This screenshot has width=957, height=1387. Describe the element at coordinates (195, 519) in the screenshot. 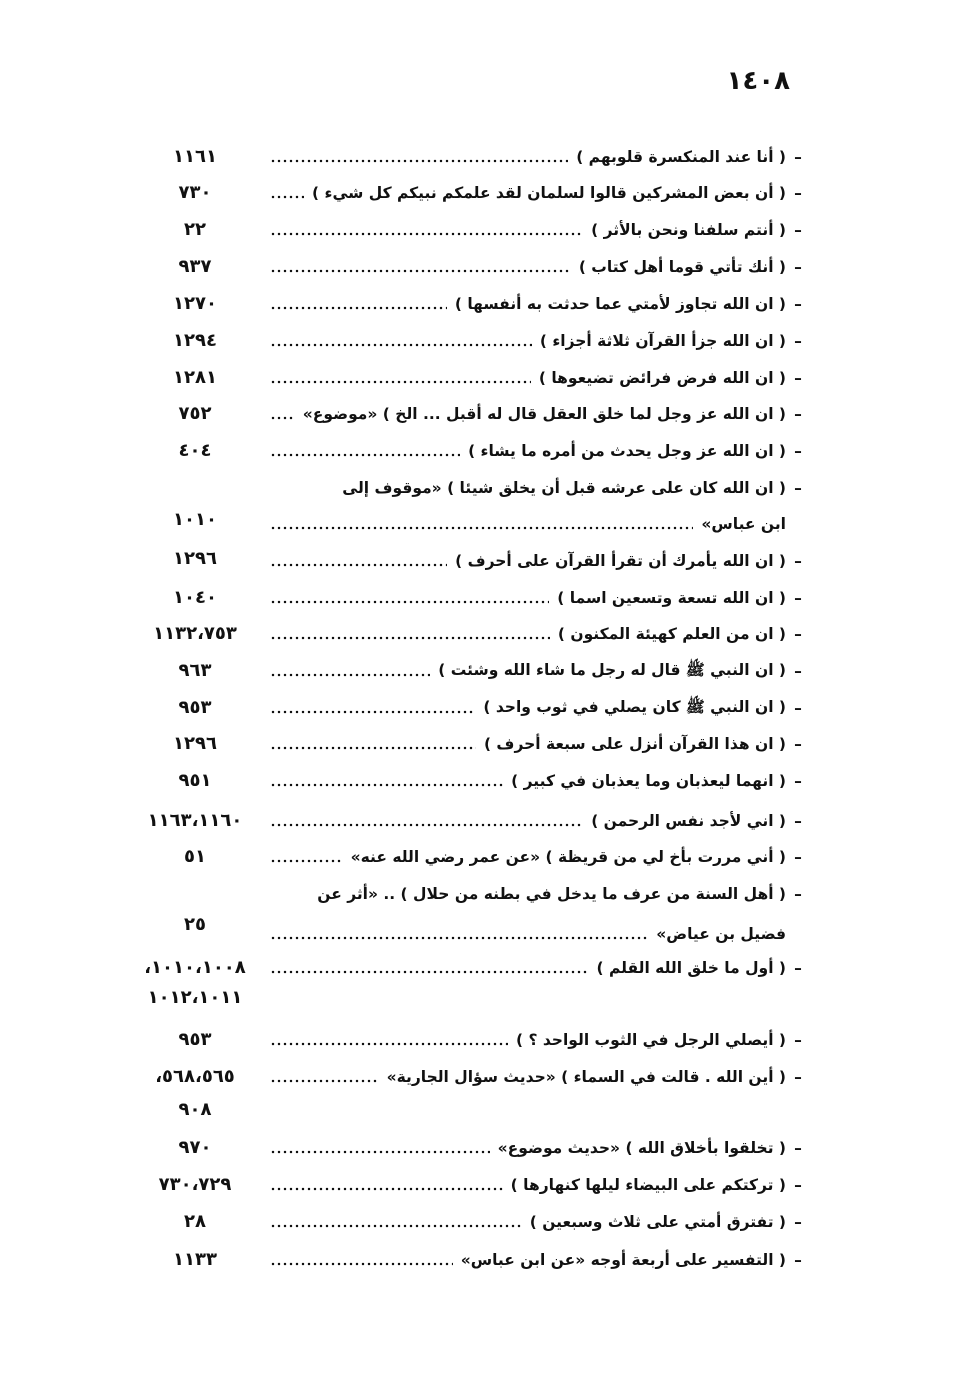

I see `entry-page-ref: ١٠١٠` at that location.